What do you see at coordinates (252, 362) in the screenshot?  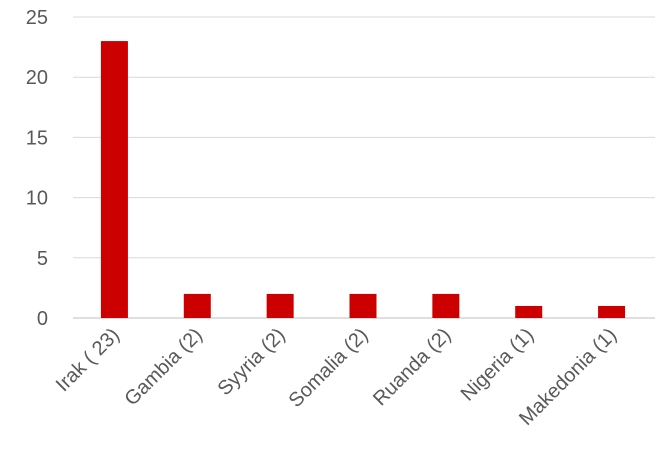 I see `x-category-label: Syyria (2)` at bounding box center [252, 362].